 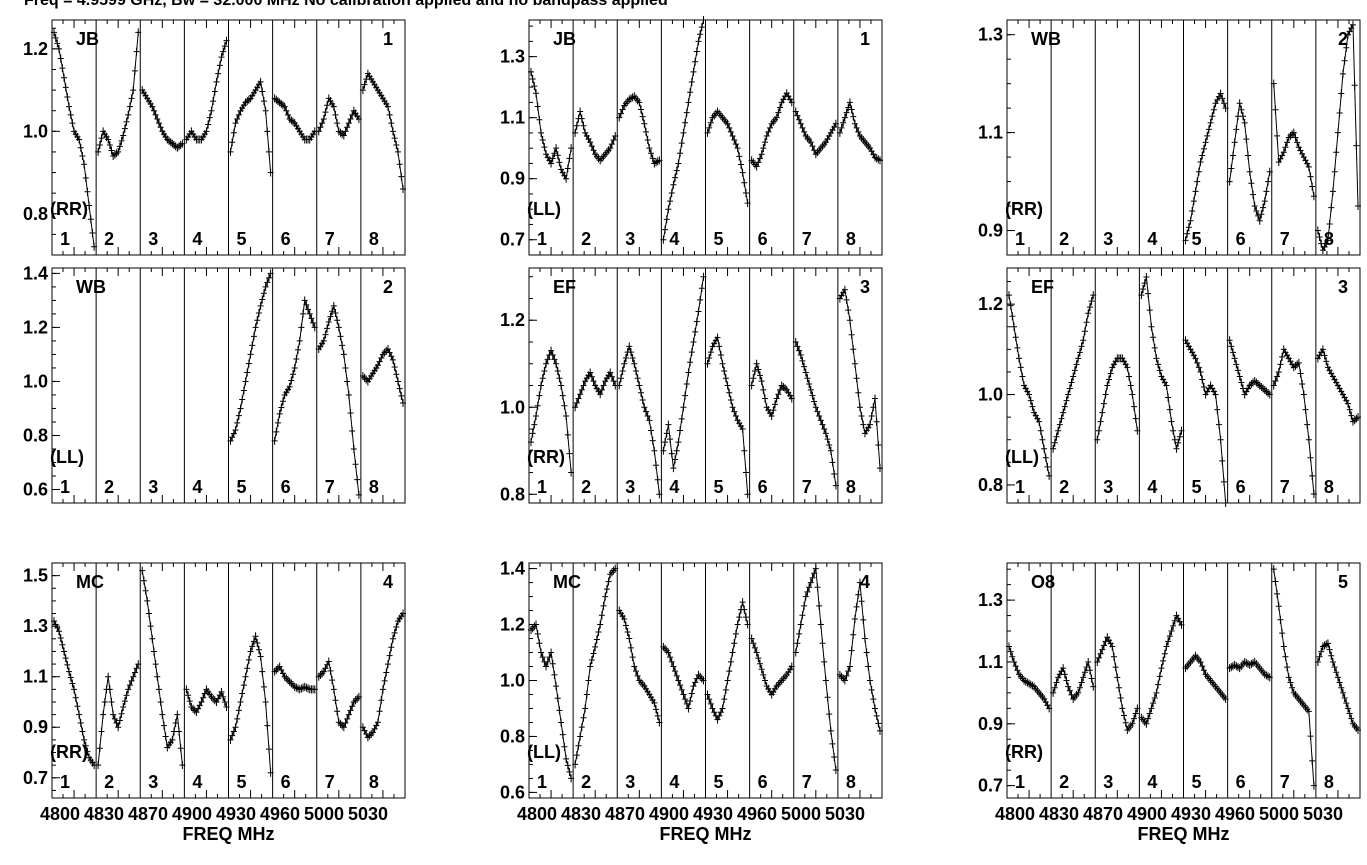 What do you see at coordinates (1191, 814) in the screenshot?
I see `x-tick-label: 4930` at bounding box center [1191, 814].